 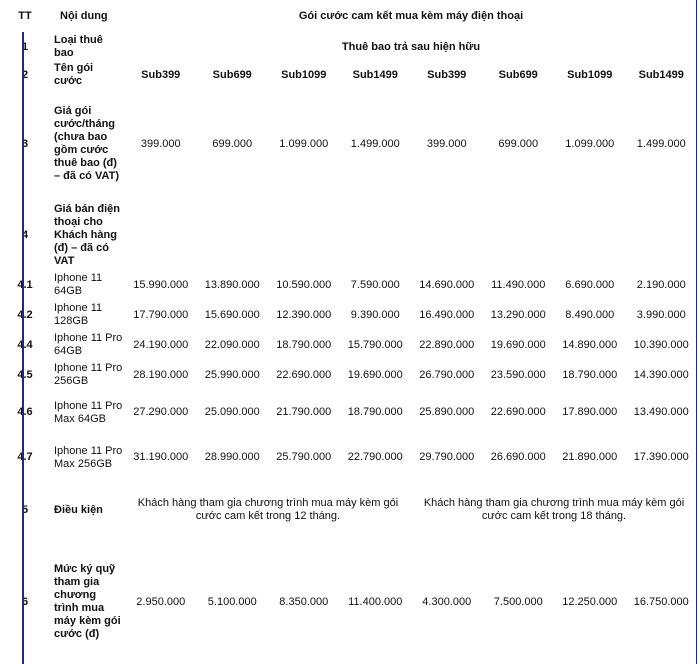 What do you see at coordinates (25, 509) in the screenshot?
I see `row-number: 5` at bounding box center [25, 509].